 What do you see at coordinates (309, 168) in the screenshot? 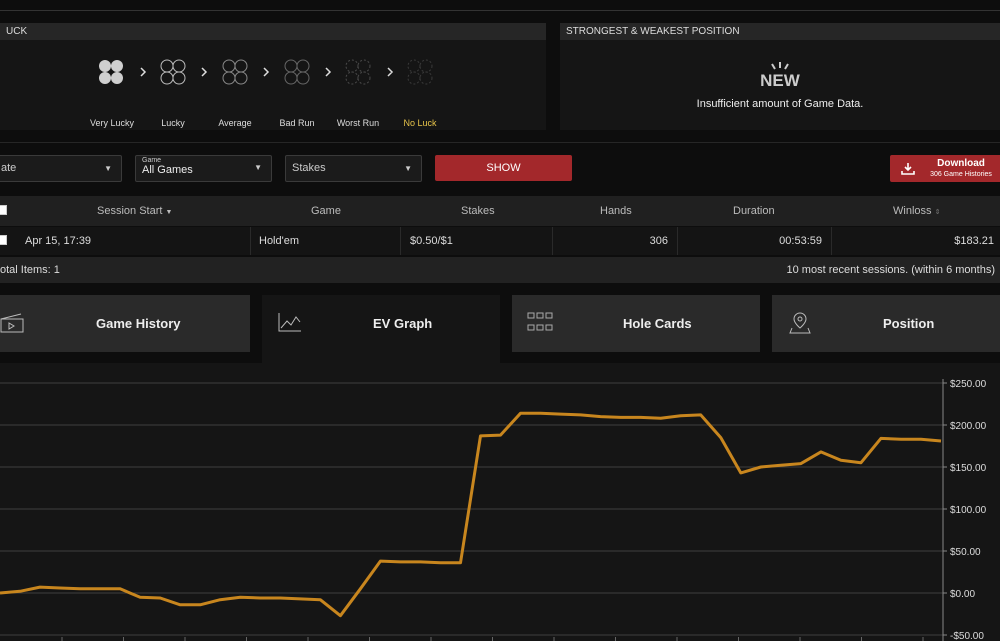
I see `select-text: Stakes` at bounding box center [309, 168].